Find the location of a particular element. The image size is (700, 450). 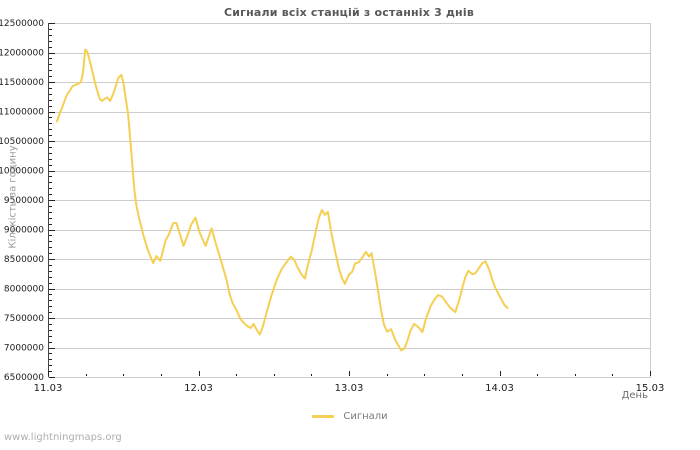

svg-text: 9500000 is located at coordinates (24, 201).